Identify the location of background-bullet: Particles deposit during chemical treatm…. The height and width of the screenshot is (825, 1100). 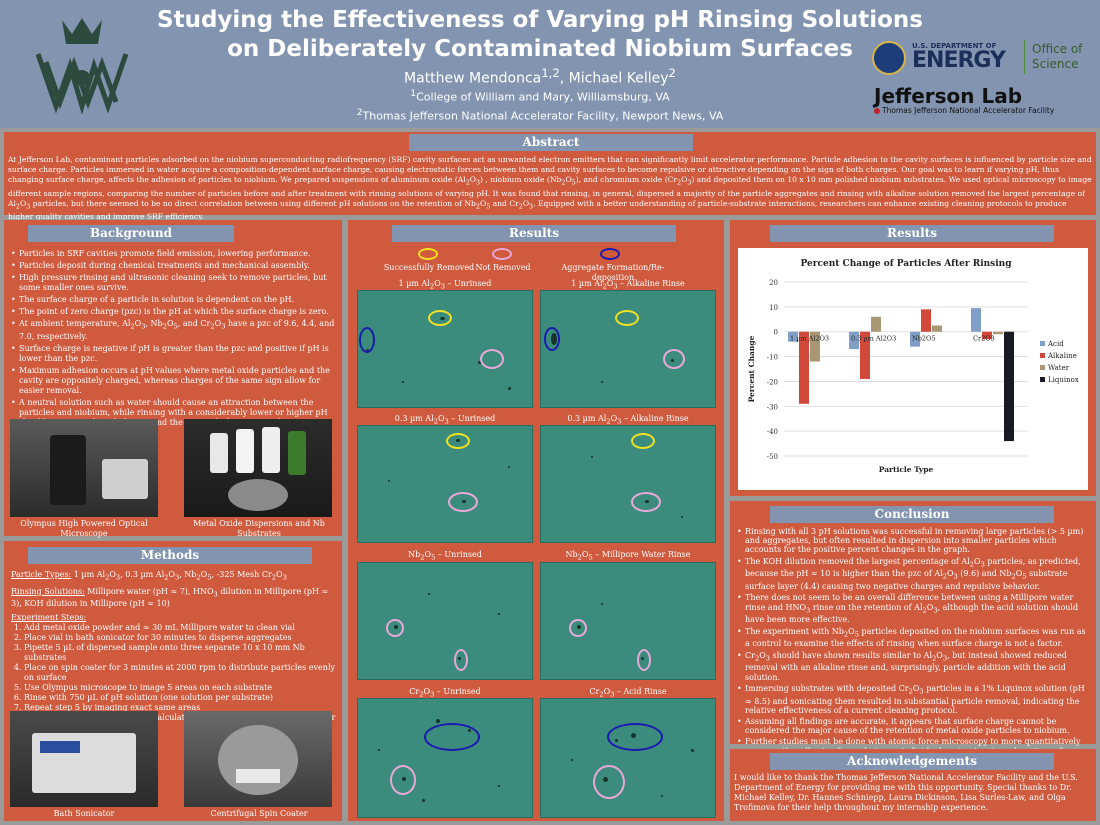
(175, 266).